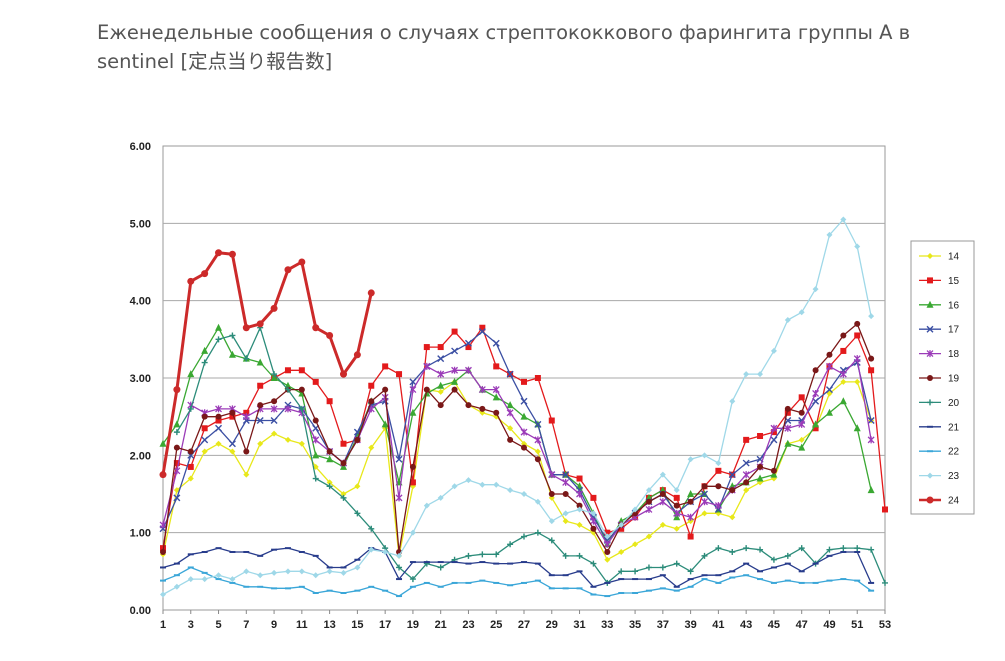 The width and height of the screenshot is (1005, 661). Describe the element at coordinates (802, 625) in the screenshot. I see `x-tick-label: 47` at that location.